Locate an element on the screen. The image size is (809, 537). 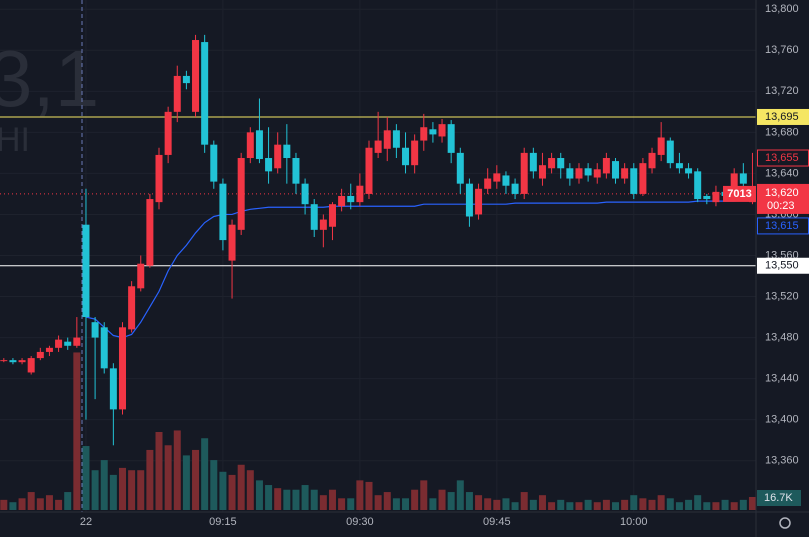
level-tag is located at coordinates (783, 116).